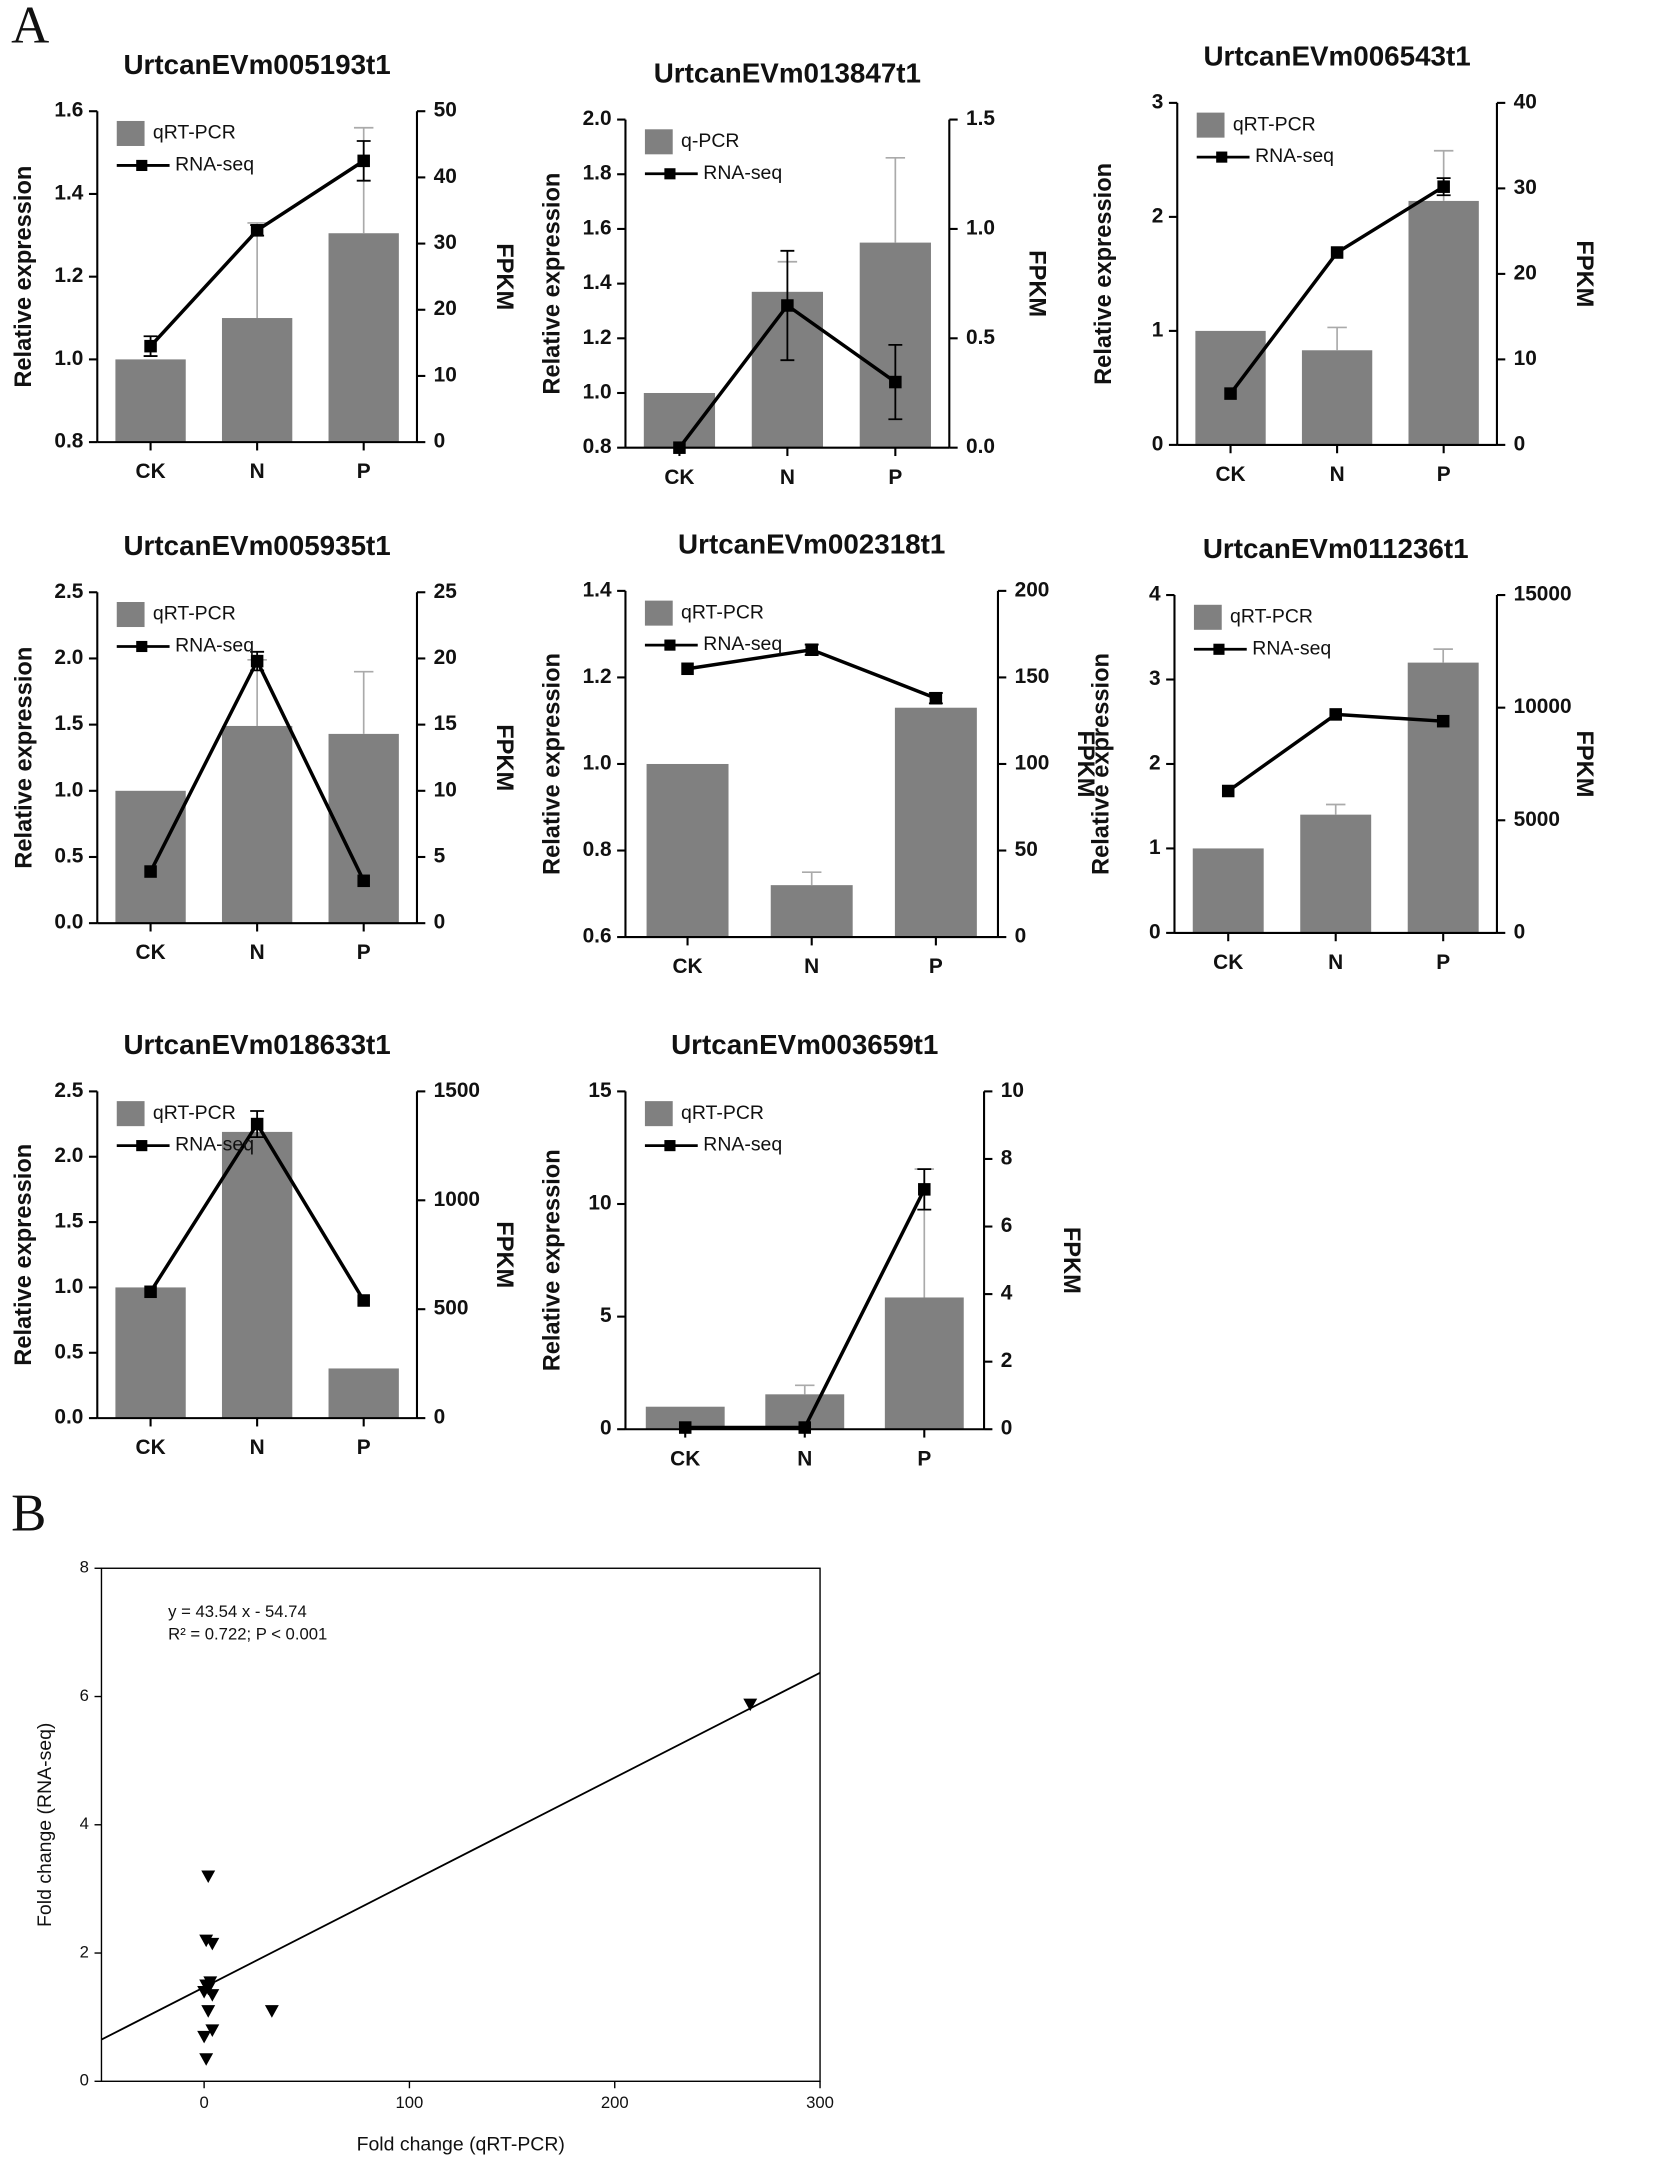  Describe the element at coordinates (445, 110) in the screenshot. I see `y2-tick-label: 50` at that location.